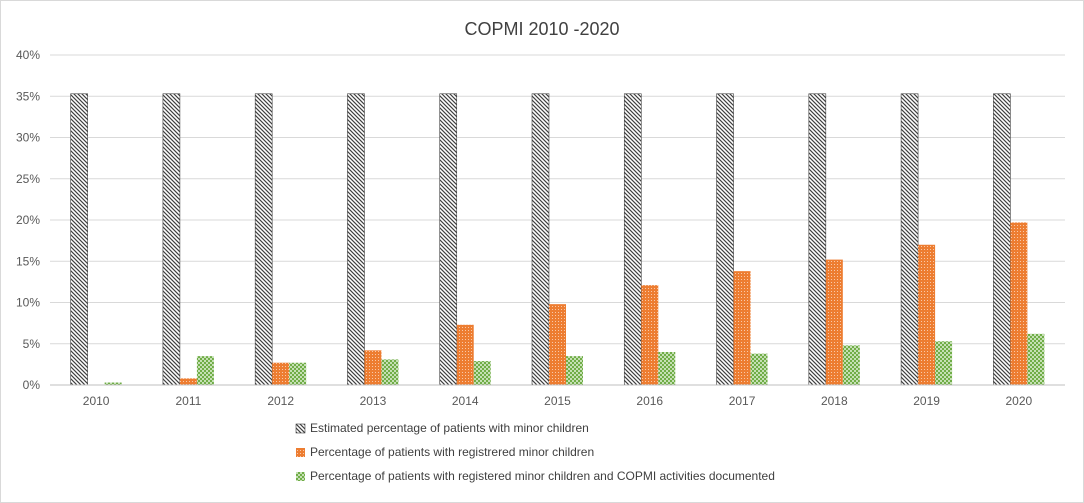  I want to click on y-tick-label: 5%, so click(32, 344).